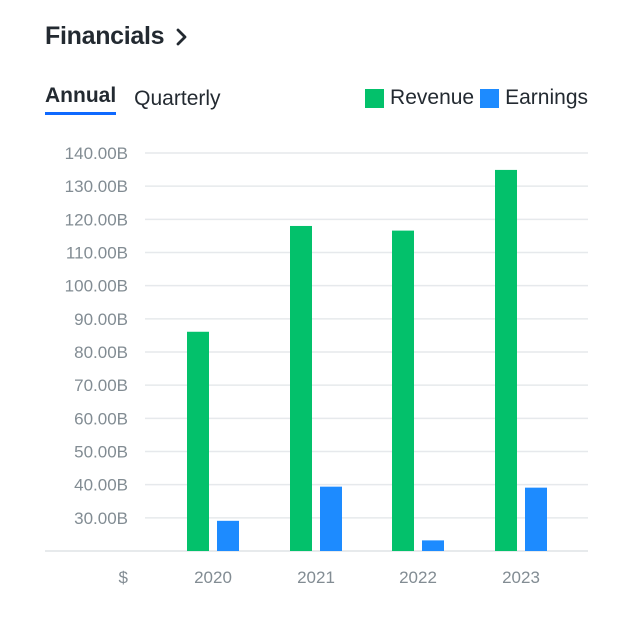  Describe the element at coordinates (124, 577) in the screenshot. I see `currency-label: $` at that location.